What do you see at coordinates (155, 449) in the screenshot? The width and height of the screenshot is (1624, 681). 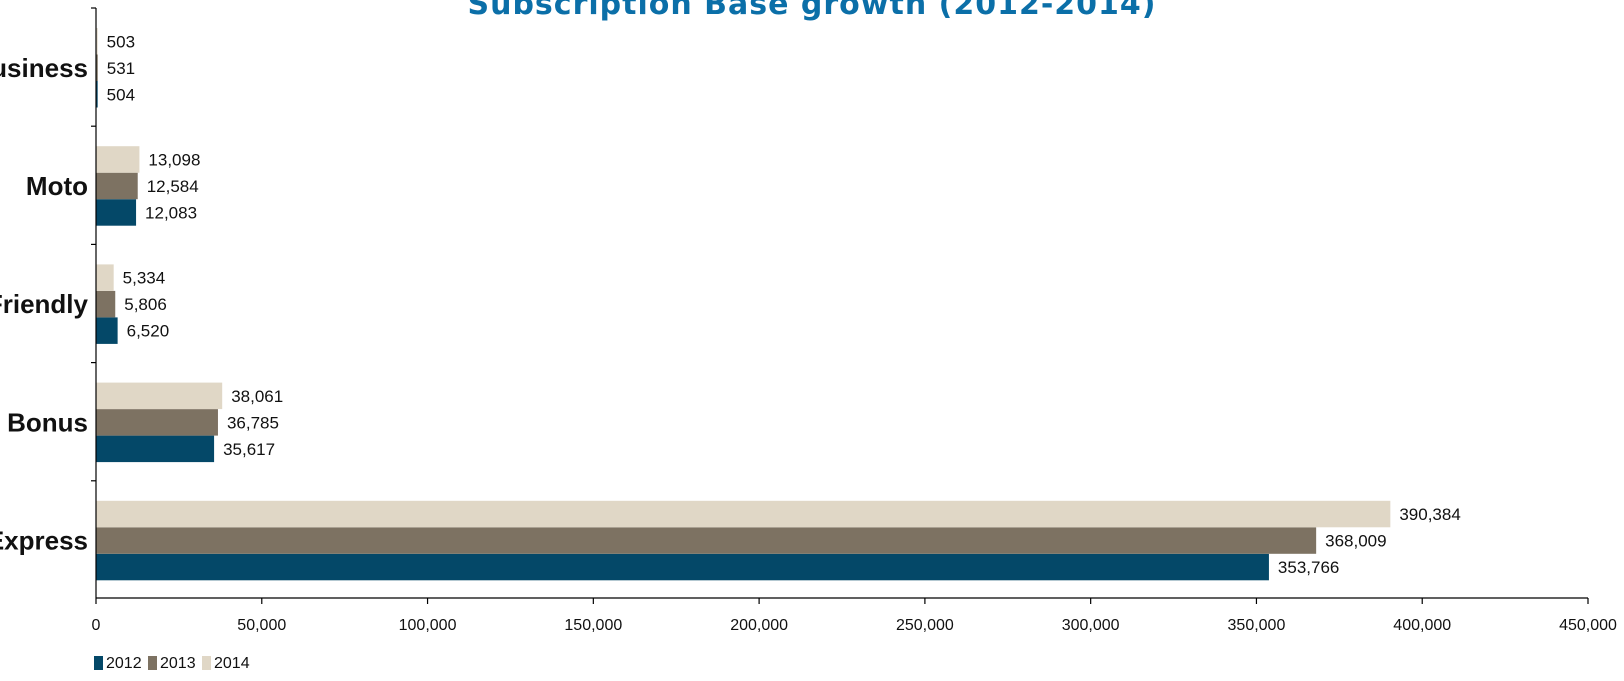 I see `bar-bonus-2012` at bounding box center [155, 449].